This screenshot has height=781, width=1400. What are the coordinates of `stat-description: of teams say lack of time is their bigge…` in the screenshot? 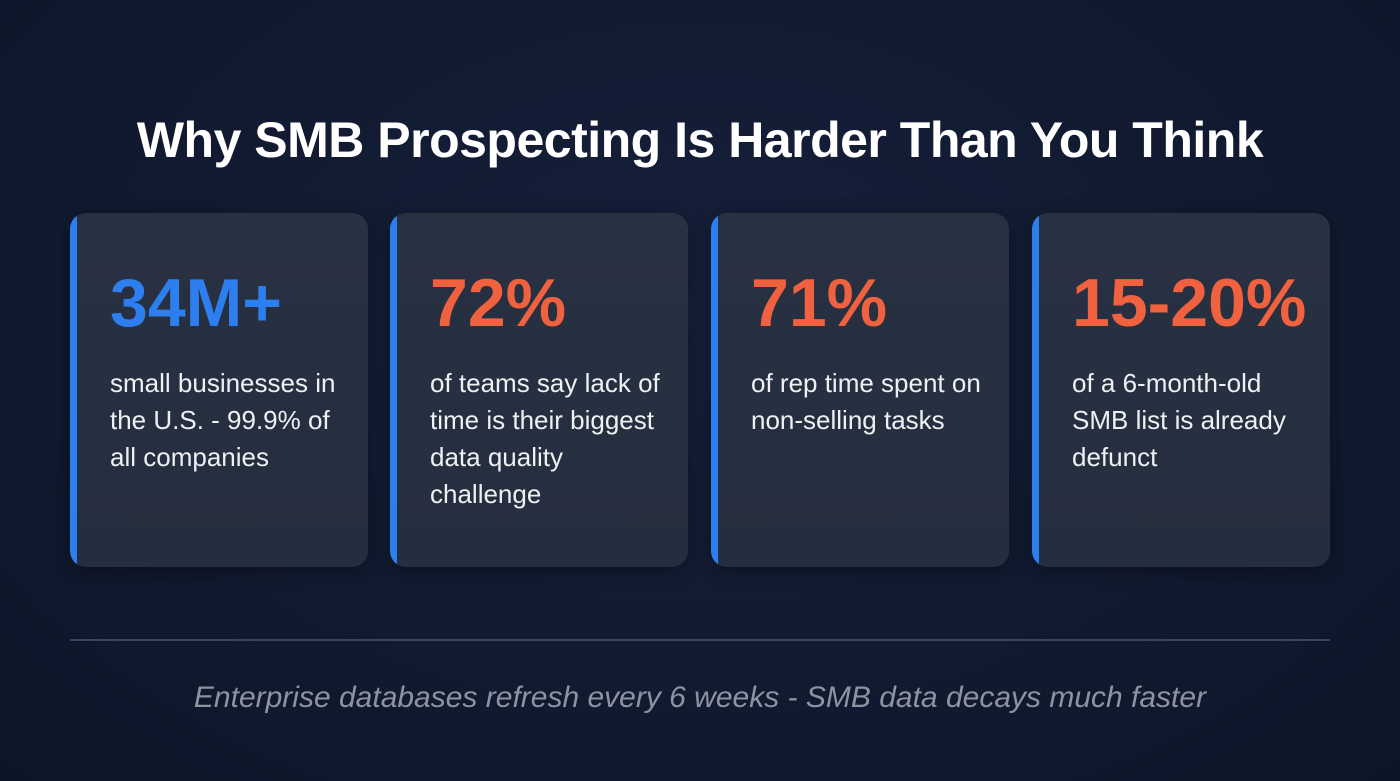 It's located at (545, 438).